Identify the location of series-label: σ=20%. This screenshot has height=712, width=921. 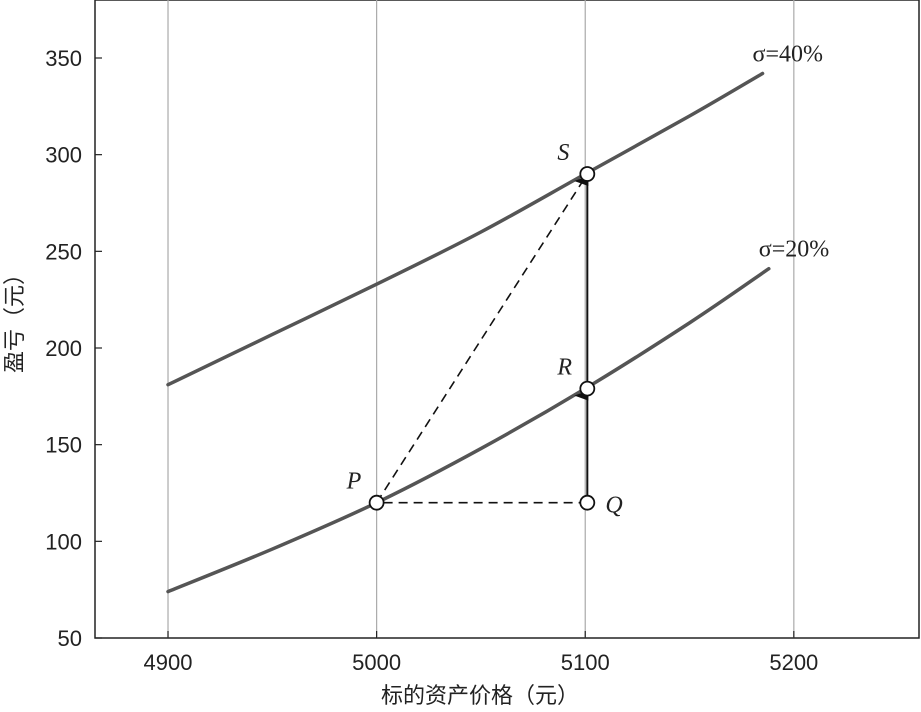
(794, 250).